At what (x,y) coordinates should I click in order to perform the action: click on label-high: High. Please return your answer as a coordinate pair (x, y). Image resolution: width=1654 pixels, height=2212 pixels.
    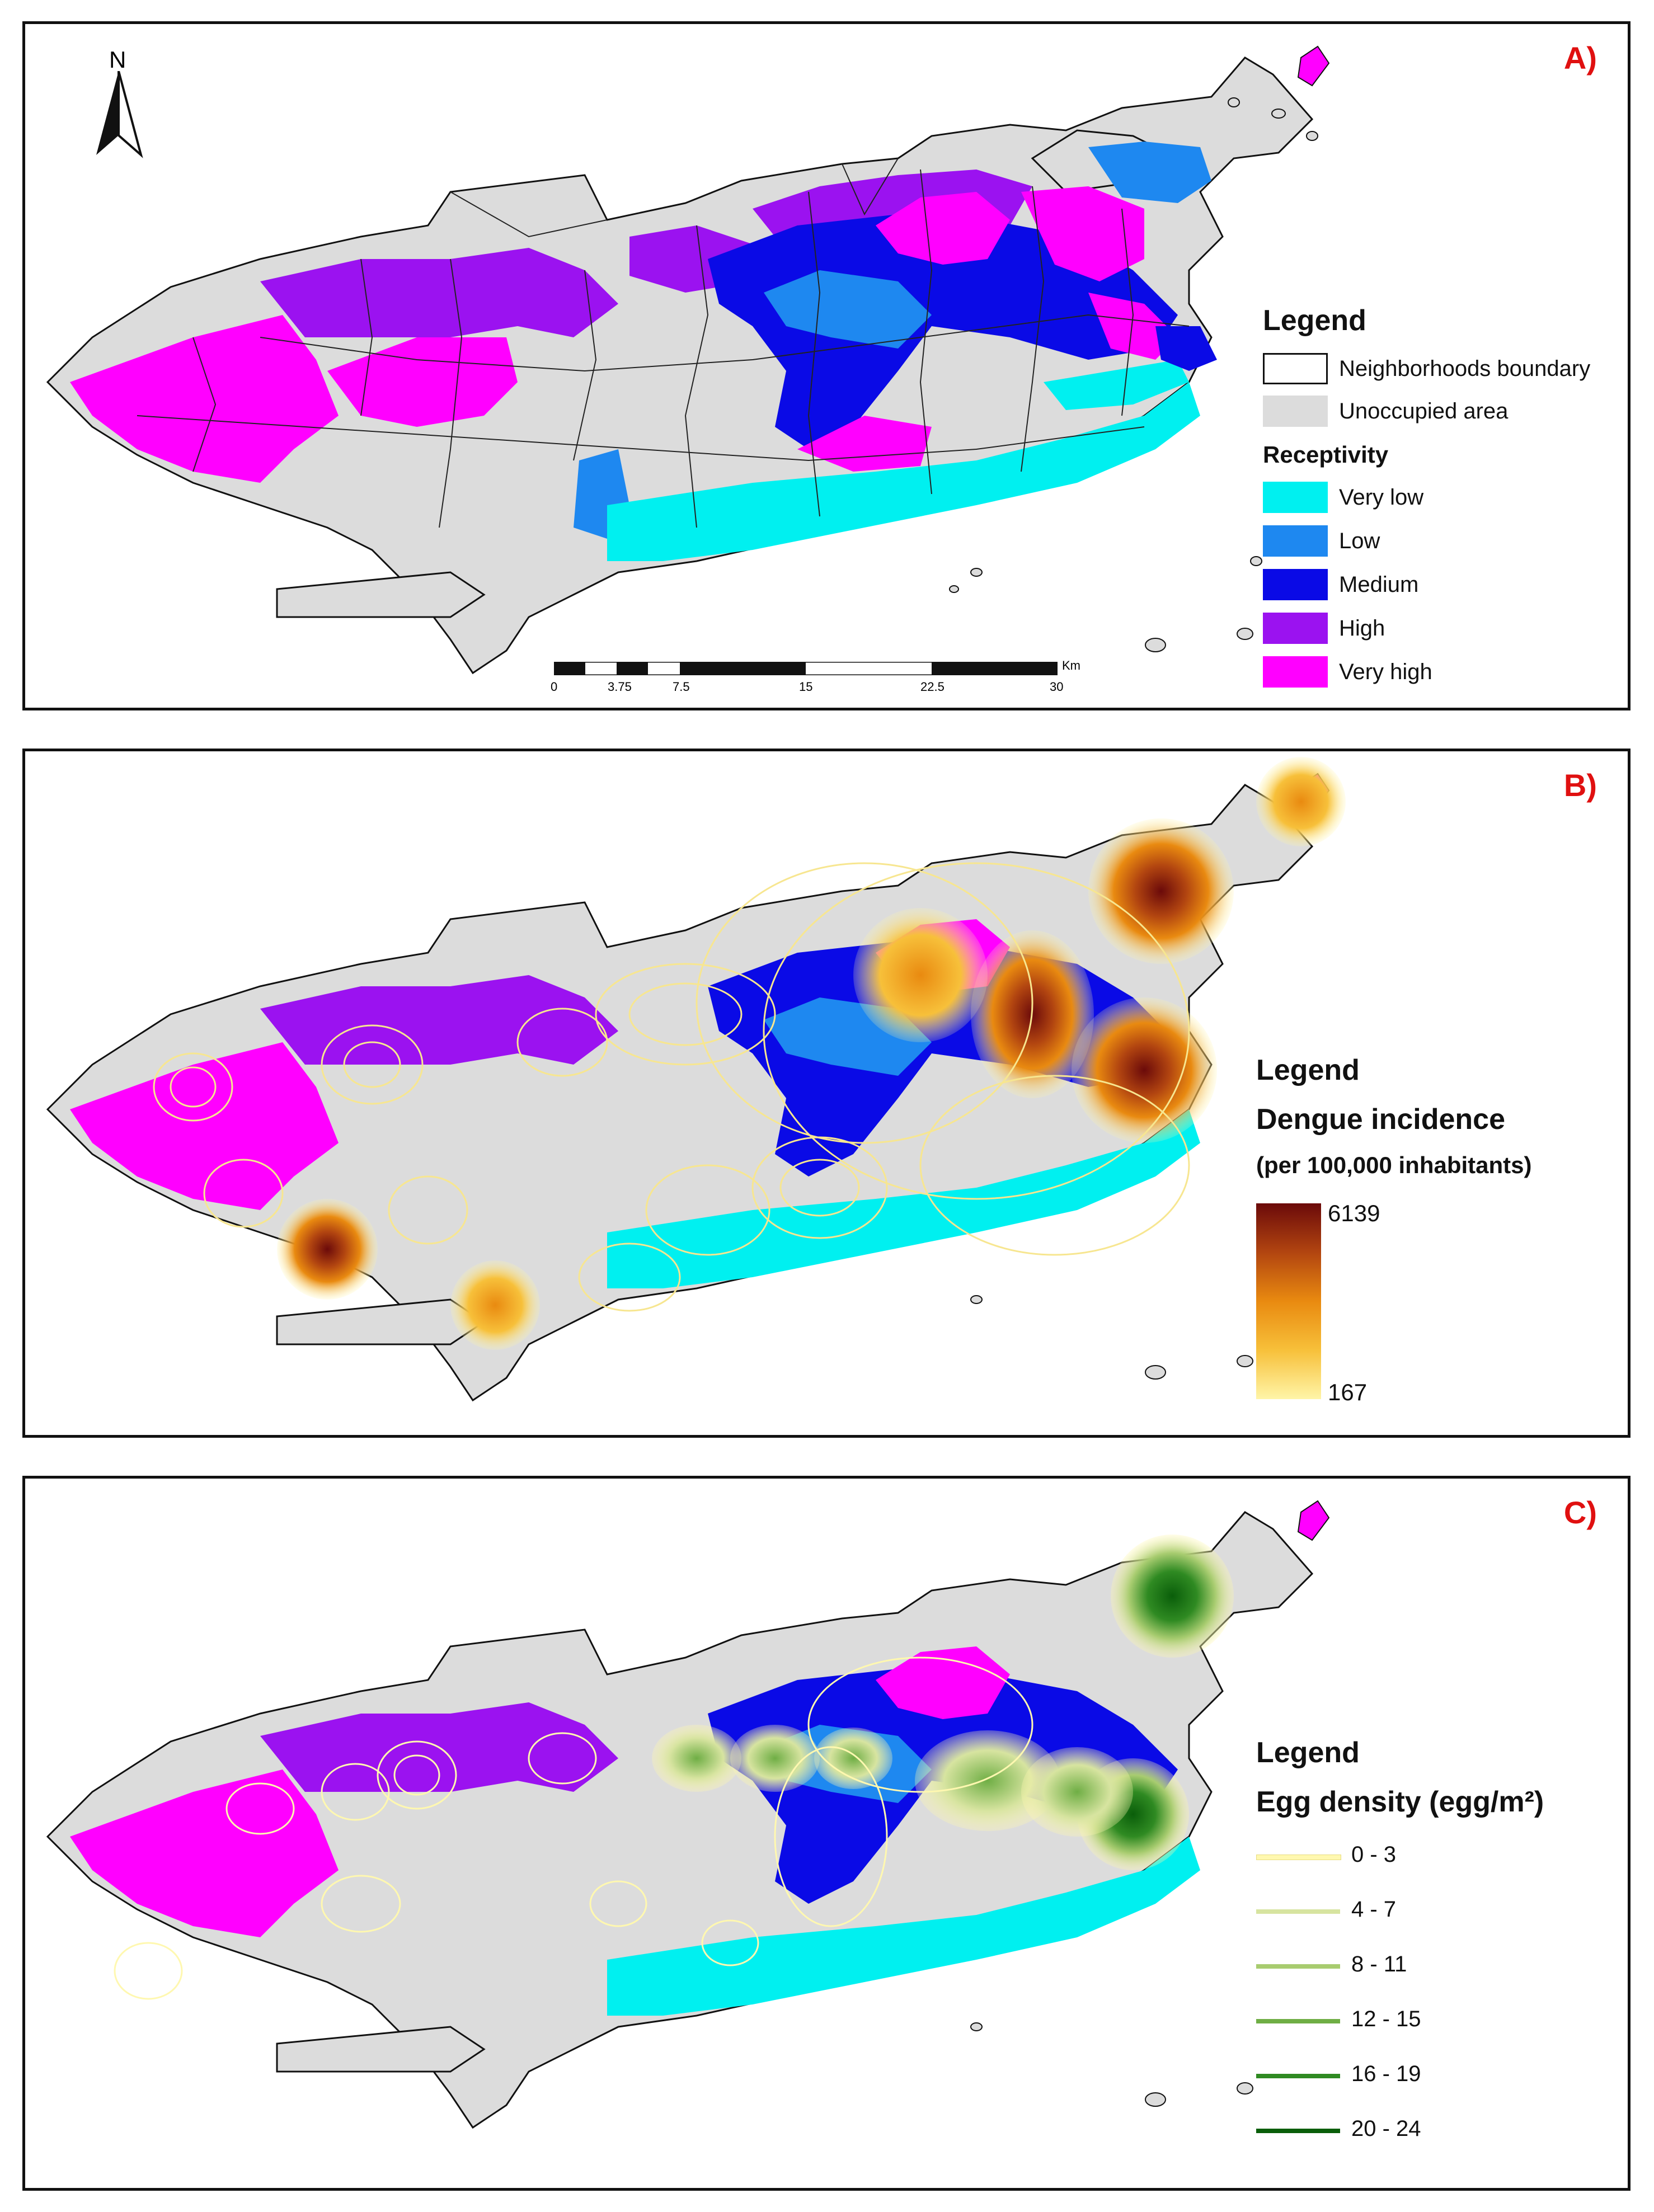
    Looking at the image, I should click on (1362, 628).